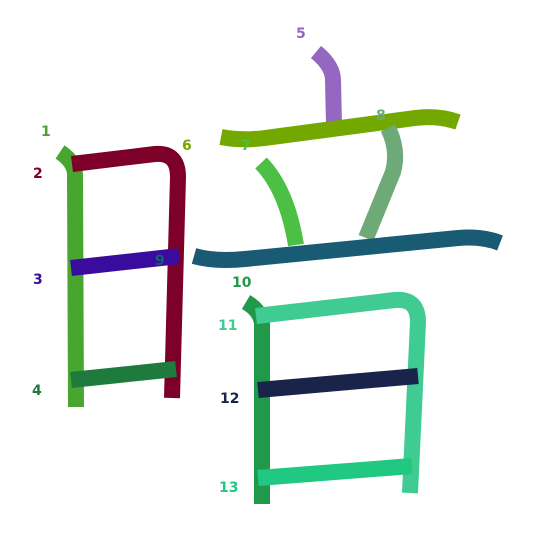 This screenshot has height=545, width=545. I want to click on stroke-number-4: 4, so click(37, 391).